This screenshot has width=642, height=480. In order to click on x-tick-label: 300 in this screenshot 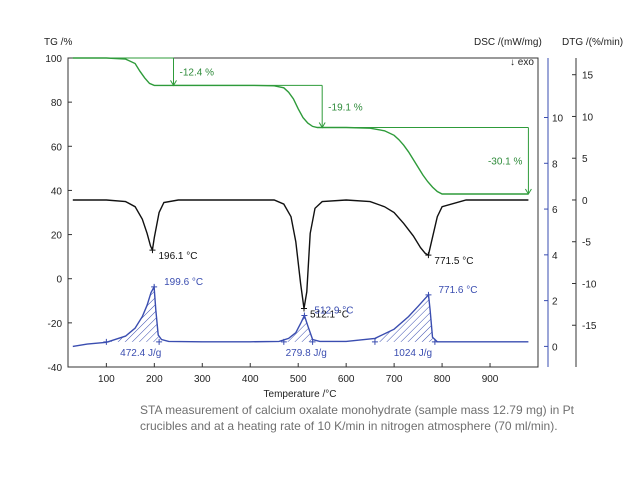, I will do `click(202, 379)`.